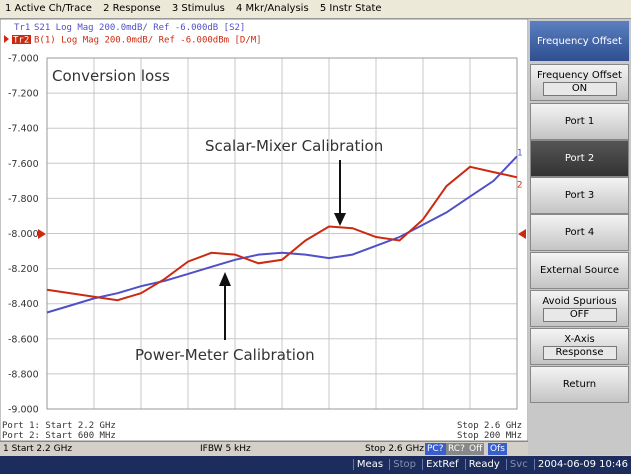  I want to click on bottom-item: Meas, so click(369, 464).